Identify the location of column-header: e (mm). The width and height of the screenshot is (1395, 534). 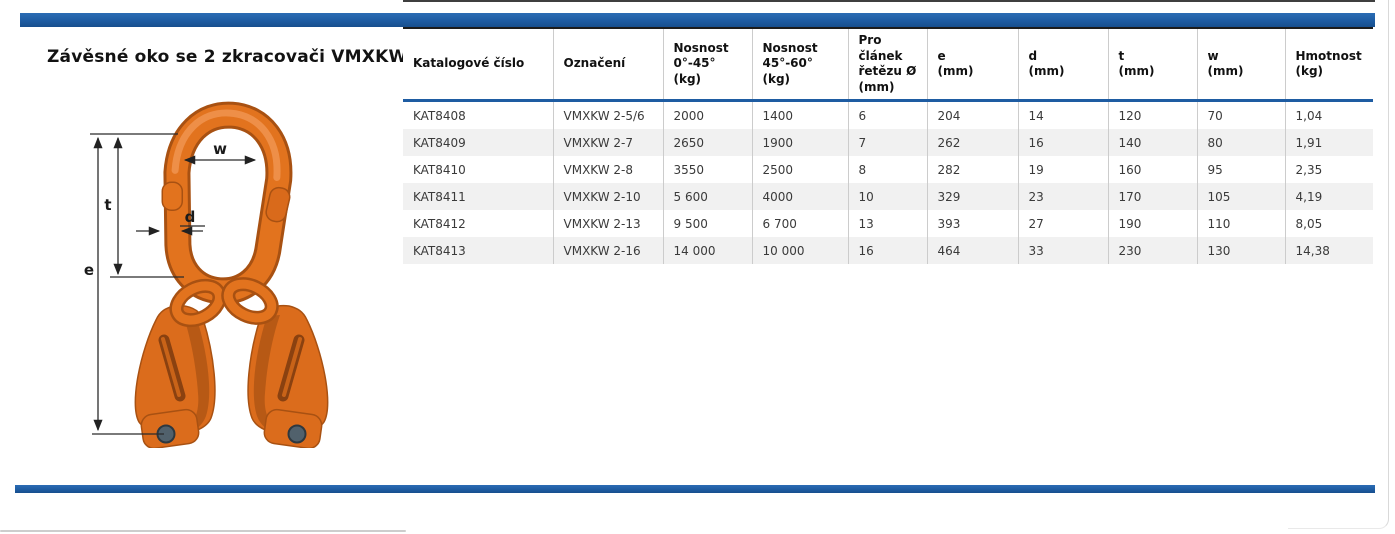
(972, 65).